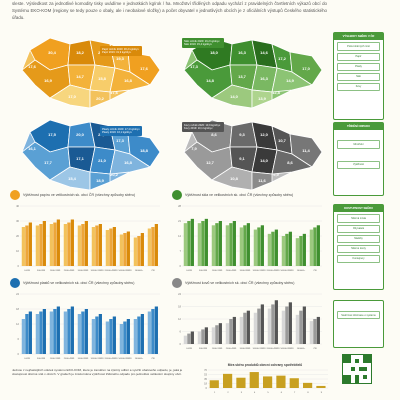 The image size is (400, 400). I want to click on side-panel-summary: Souhrnné informace o systému, so click(358, 324).